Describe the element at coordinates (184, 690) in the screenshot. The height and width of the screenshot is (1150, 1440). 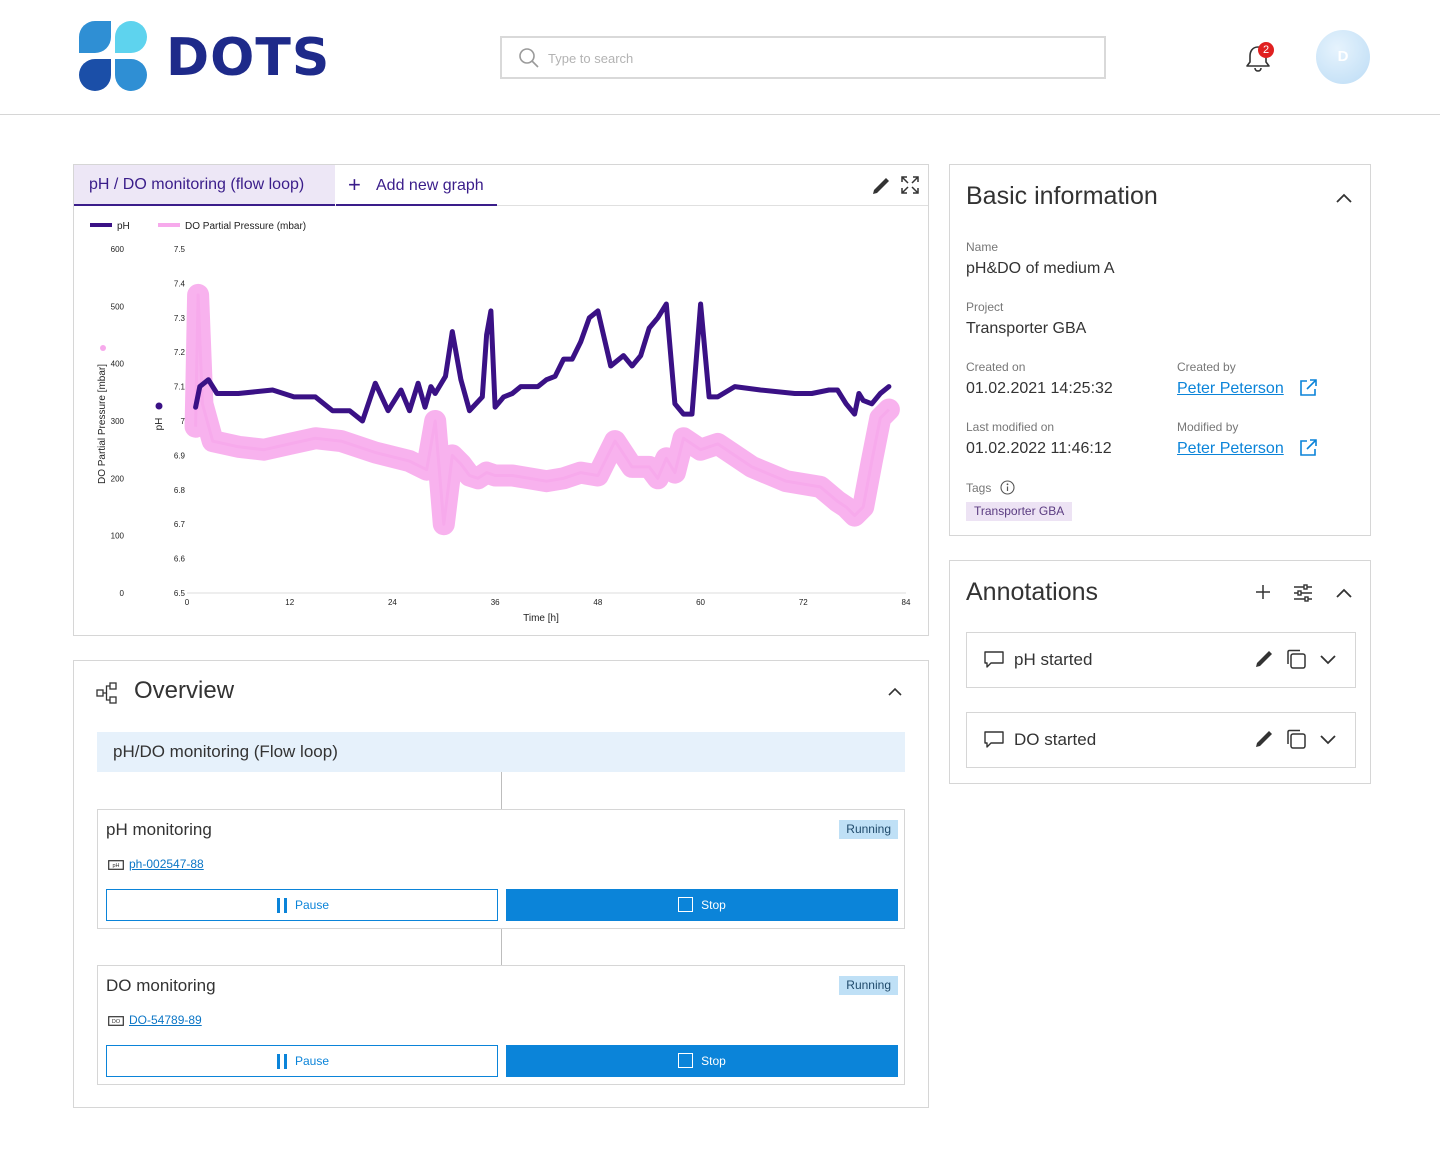
I see `overview-title: Overview` at that location.